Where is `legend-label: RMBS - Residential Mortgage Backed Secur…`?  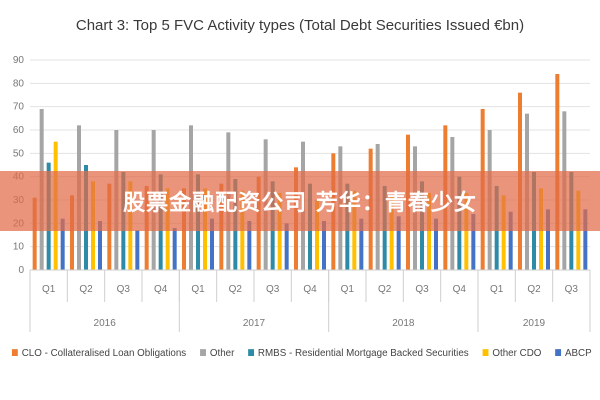
legend-label: RMBS - Residential Mortgage Backed Secur… is located at coordinates (363, 353).